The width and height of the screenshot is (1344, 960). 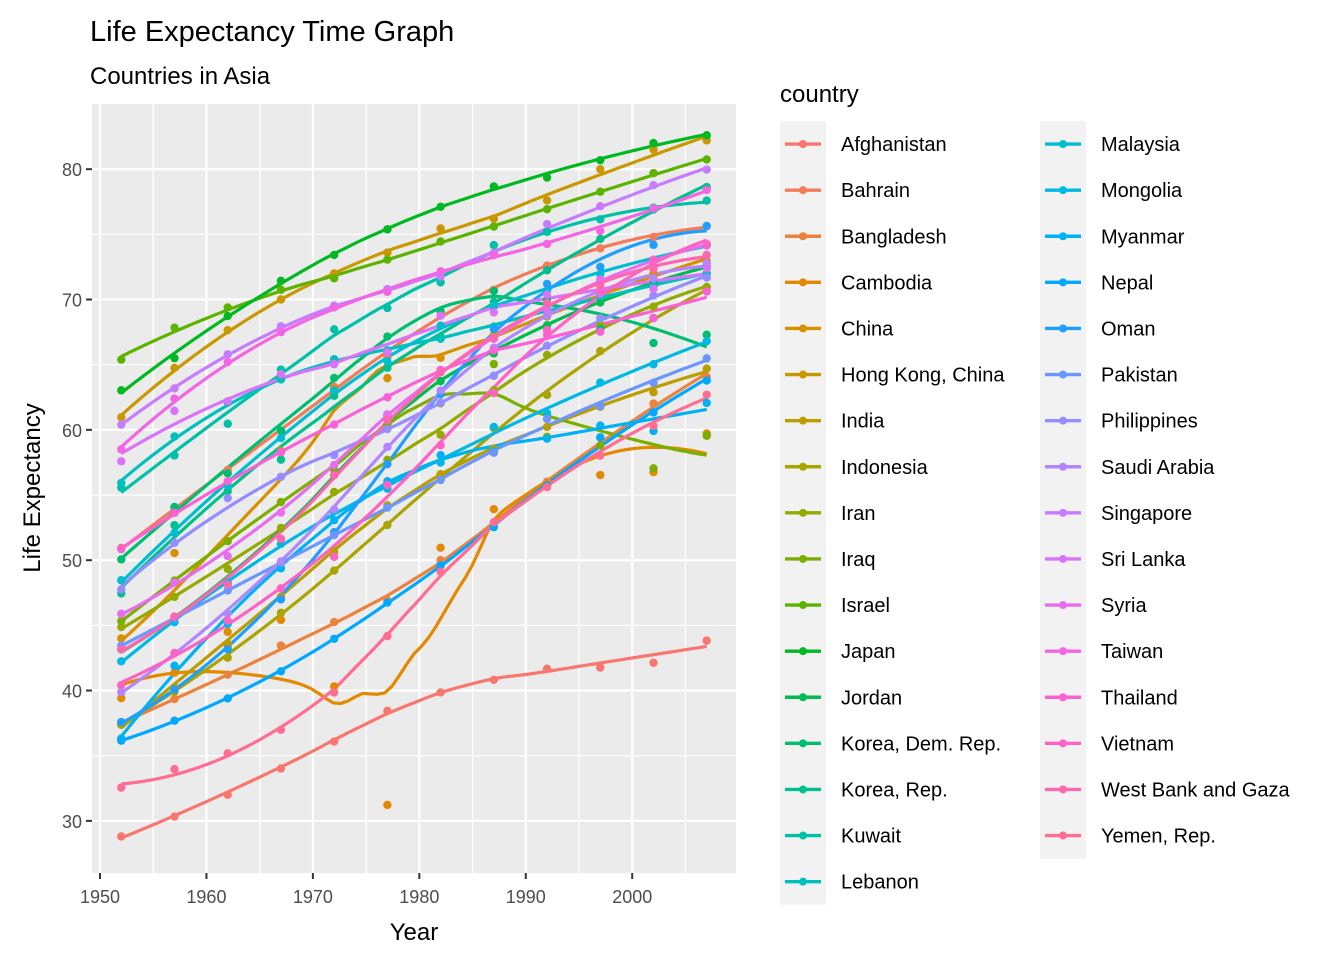 I want to click on legend-label: Bangladesh, so click(x=894, y=237).